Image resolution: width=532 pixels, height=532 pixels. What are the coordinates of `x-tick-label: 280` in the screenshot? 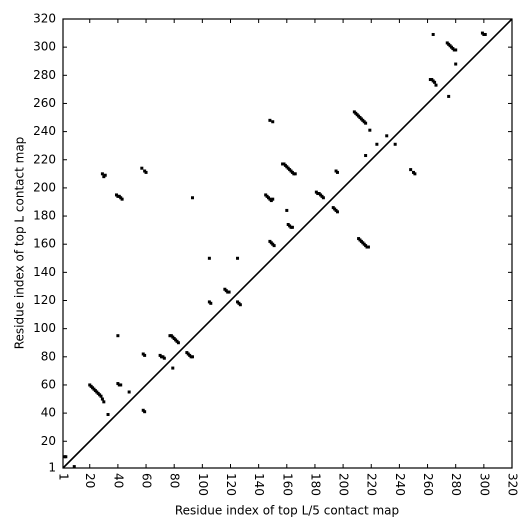 It's located at (456, 484).